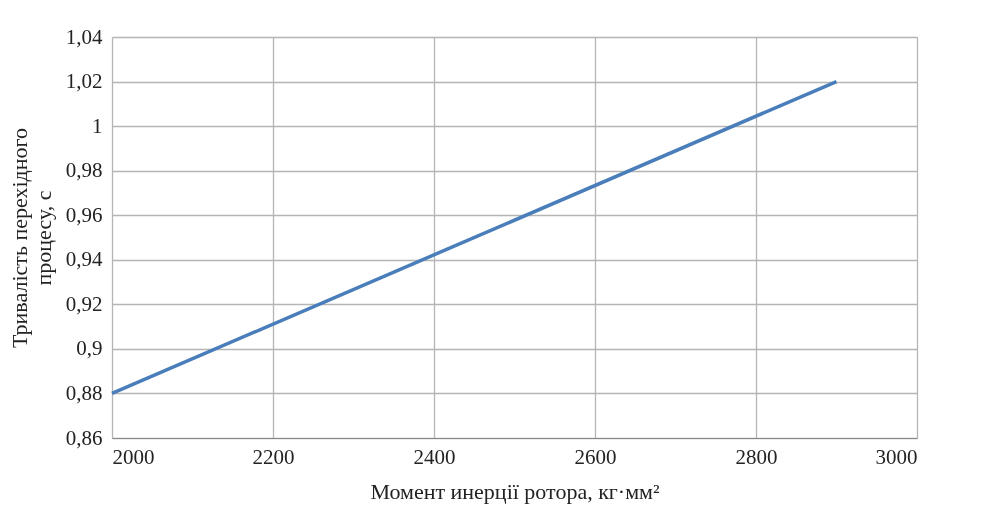 This screenshot has width=1002, height=516. I want to click on y-tick-label: 0,9, so click(89, 348).